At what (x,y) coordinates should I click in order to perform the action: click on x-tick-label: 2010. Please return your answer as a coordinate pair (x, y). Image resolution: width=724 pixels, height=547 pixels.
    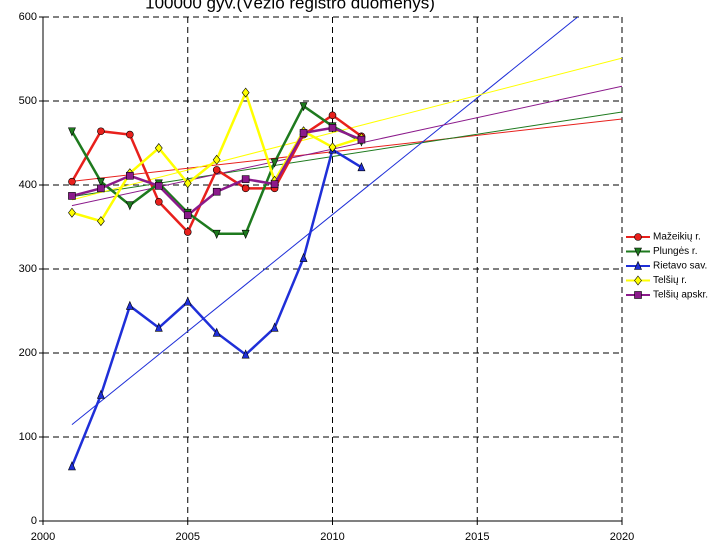
    Looking at the image, I should click on (332, 537).